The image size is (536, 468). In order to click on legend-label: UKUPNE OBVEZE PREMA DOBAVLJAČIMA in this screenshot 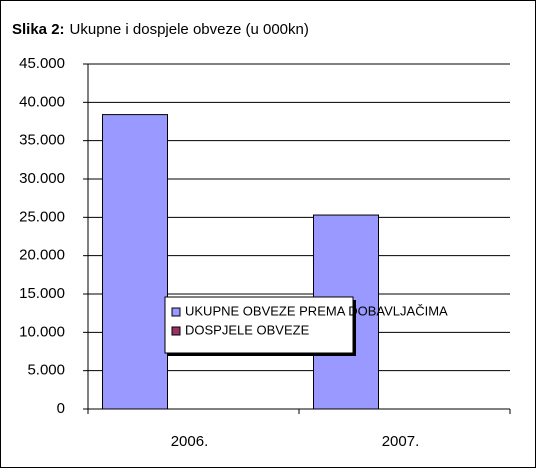, I will do `click(316, 310)`.